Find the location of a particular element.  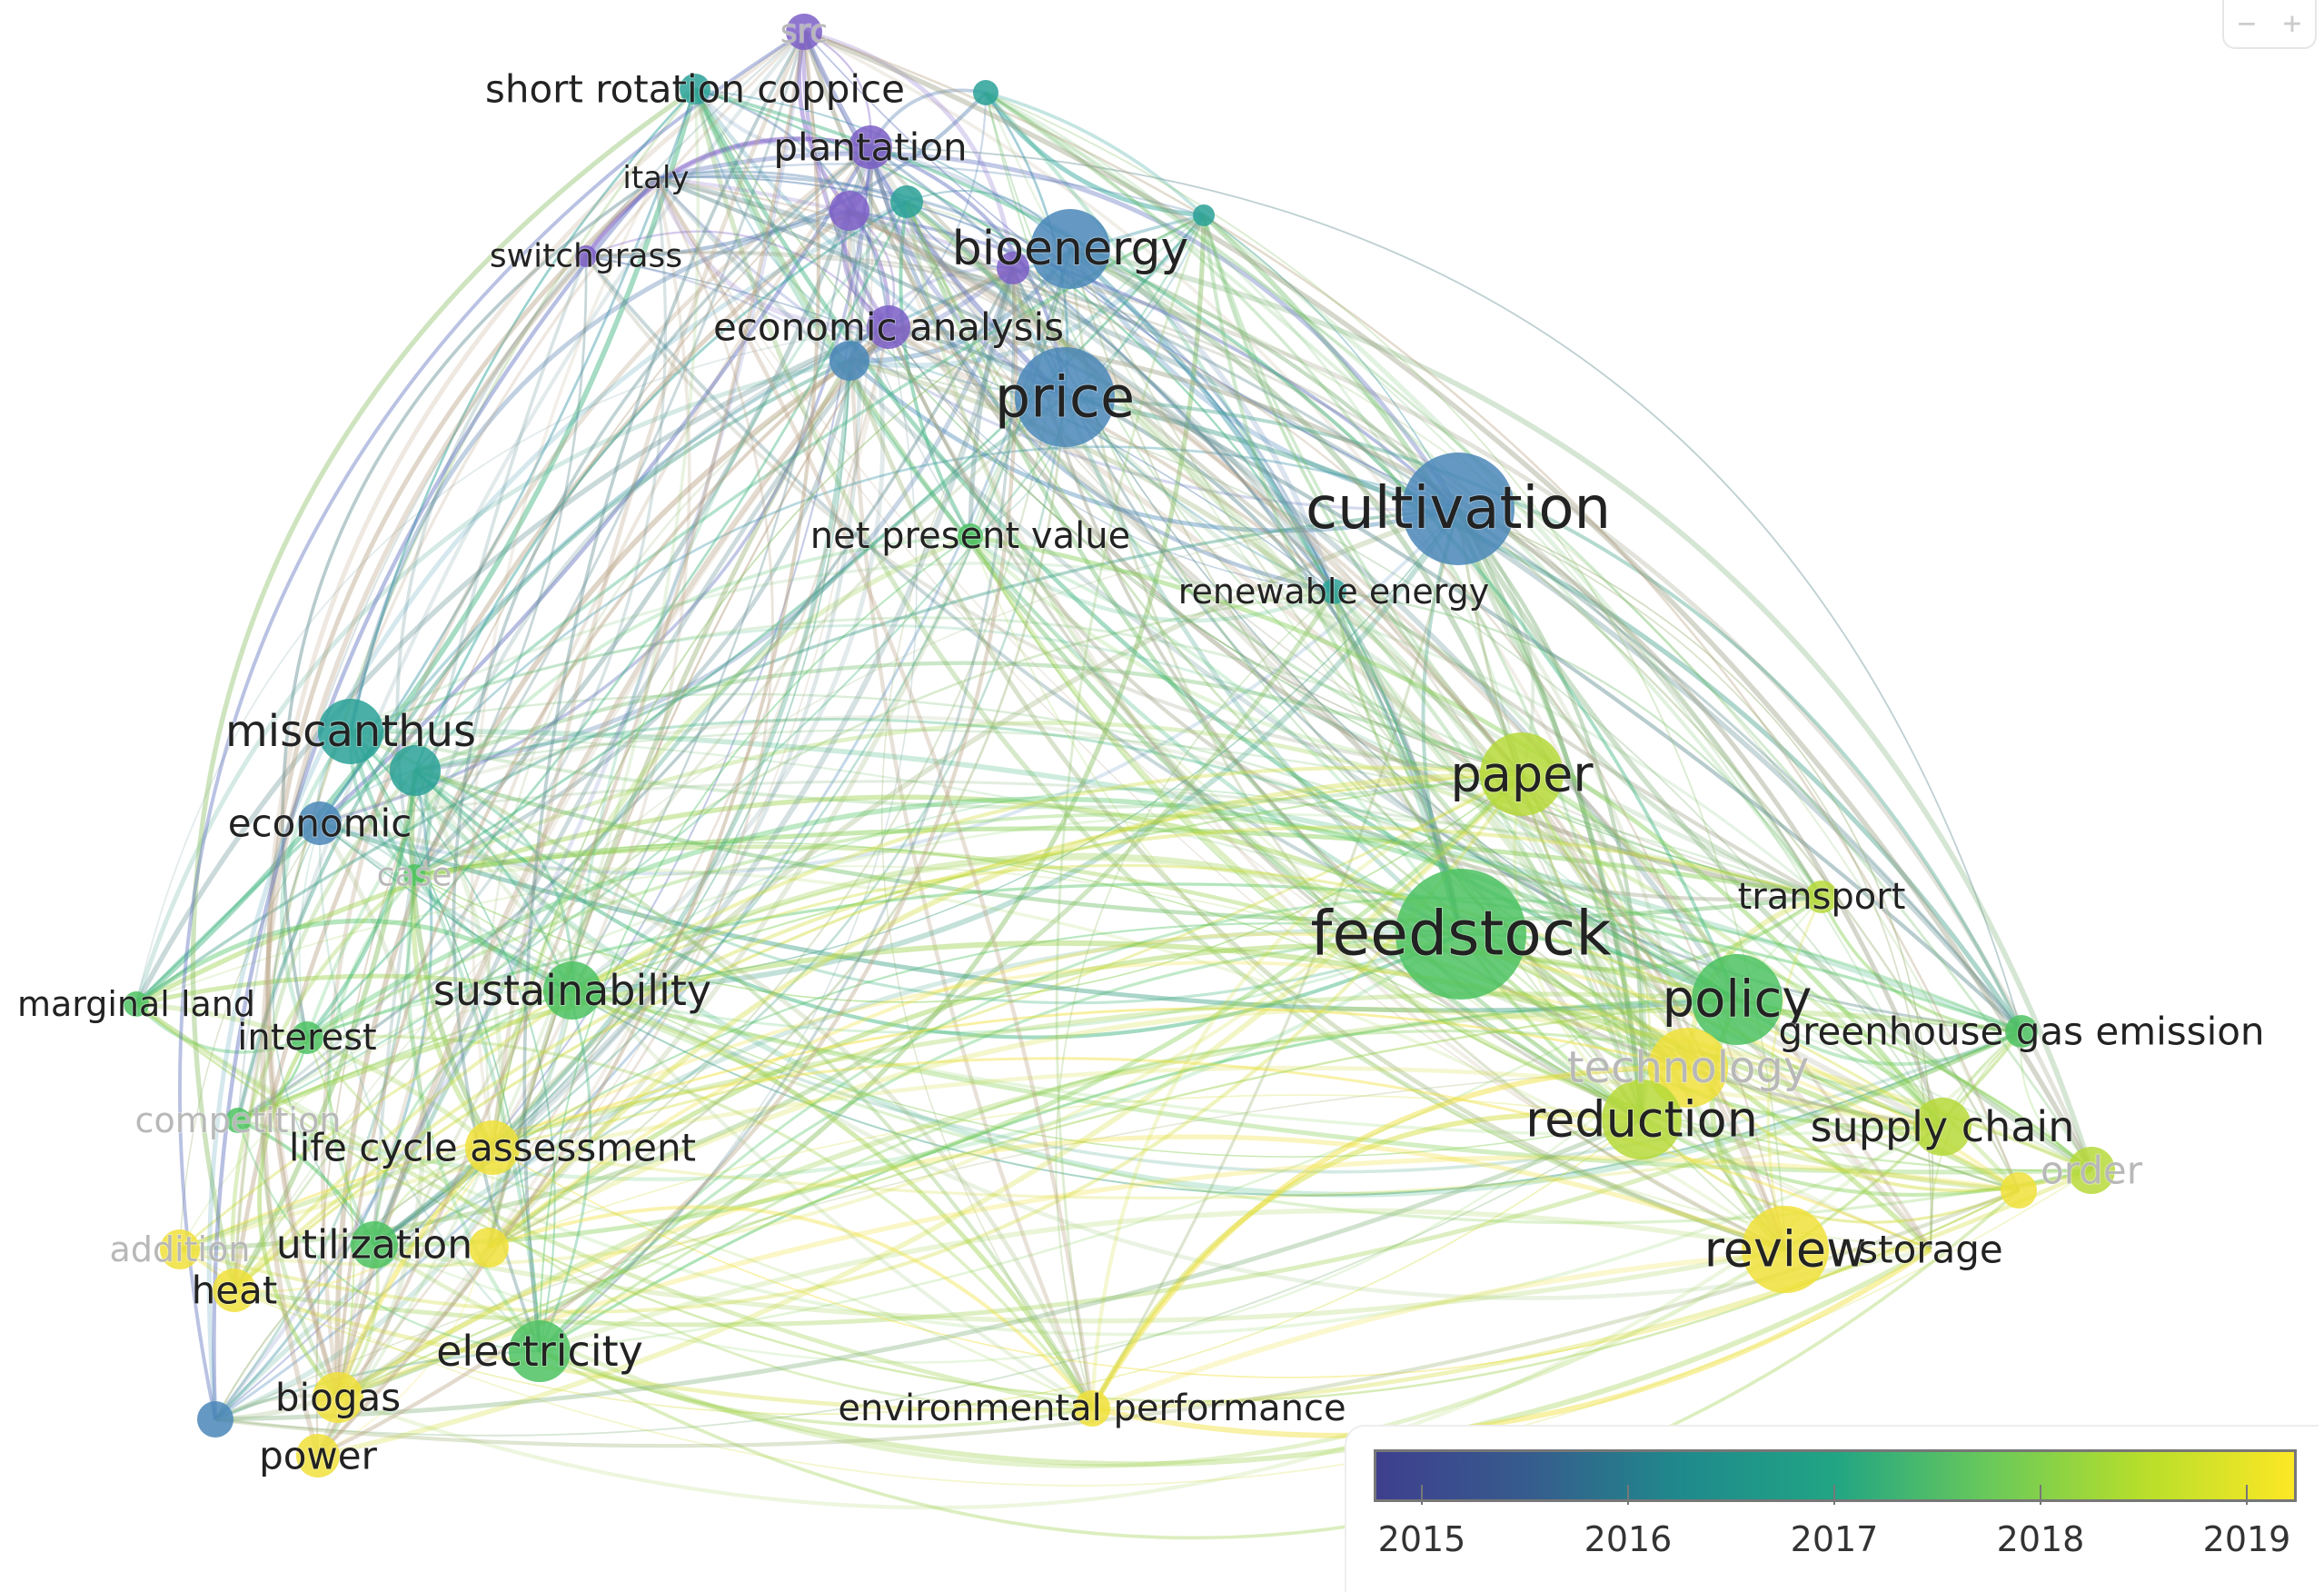

label-economic: economic is located at coordinates (320, 824).